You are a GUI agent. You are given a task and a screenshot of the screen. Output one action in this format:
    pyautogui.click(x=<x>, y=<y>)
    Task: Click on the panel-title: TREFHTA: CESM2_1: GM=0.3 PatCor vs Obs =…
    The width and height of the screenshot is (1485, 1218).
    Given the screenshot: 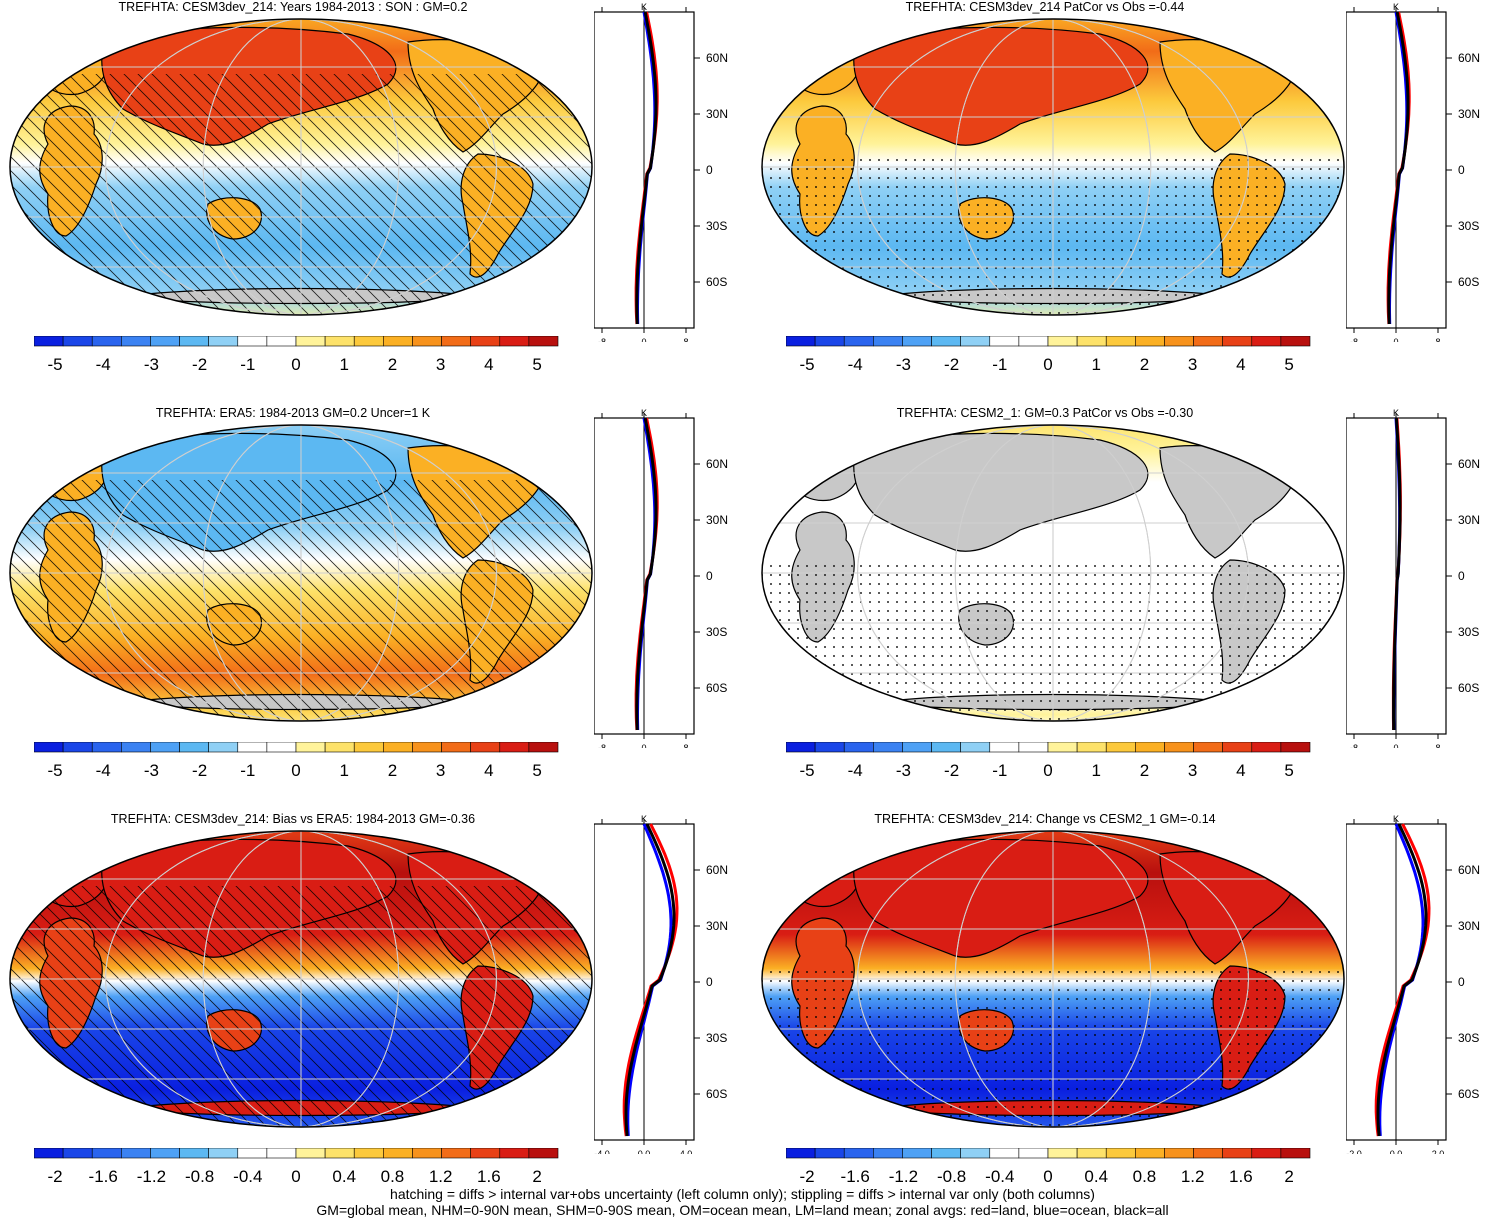 What is the action you would take?
    pyautogui.click(x=1045, y=413)
    